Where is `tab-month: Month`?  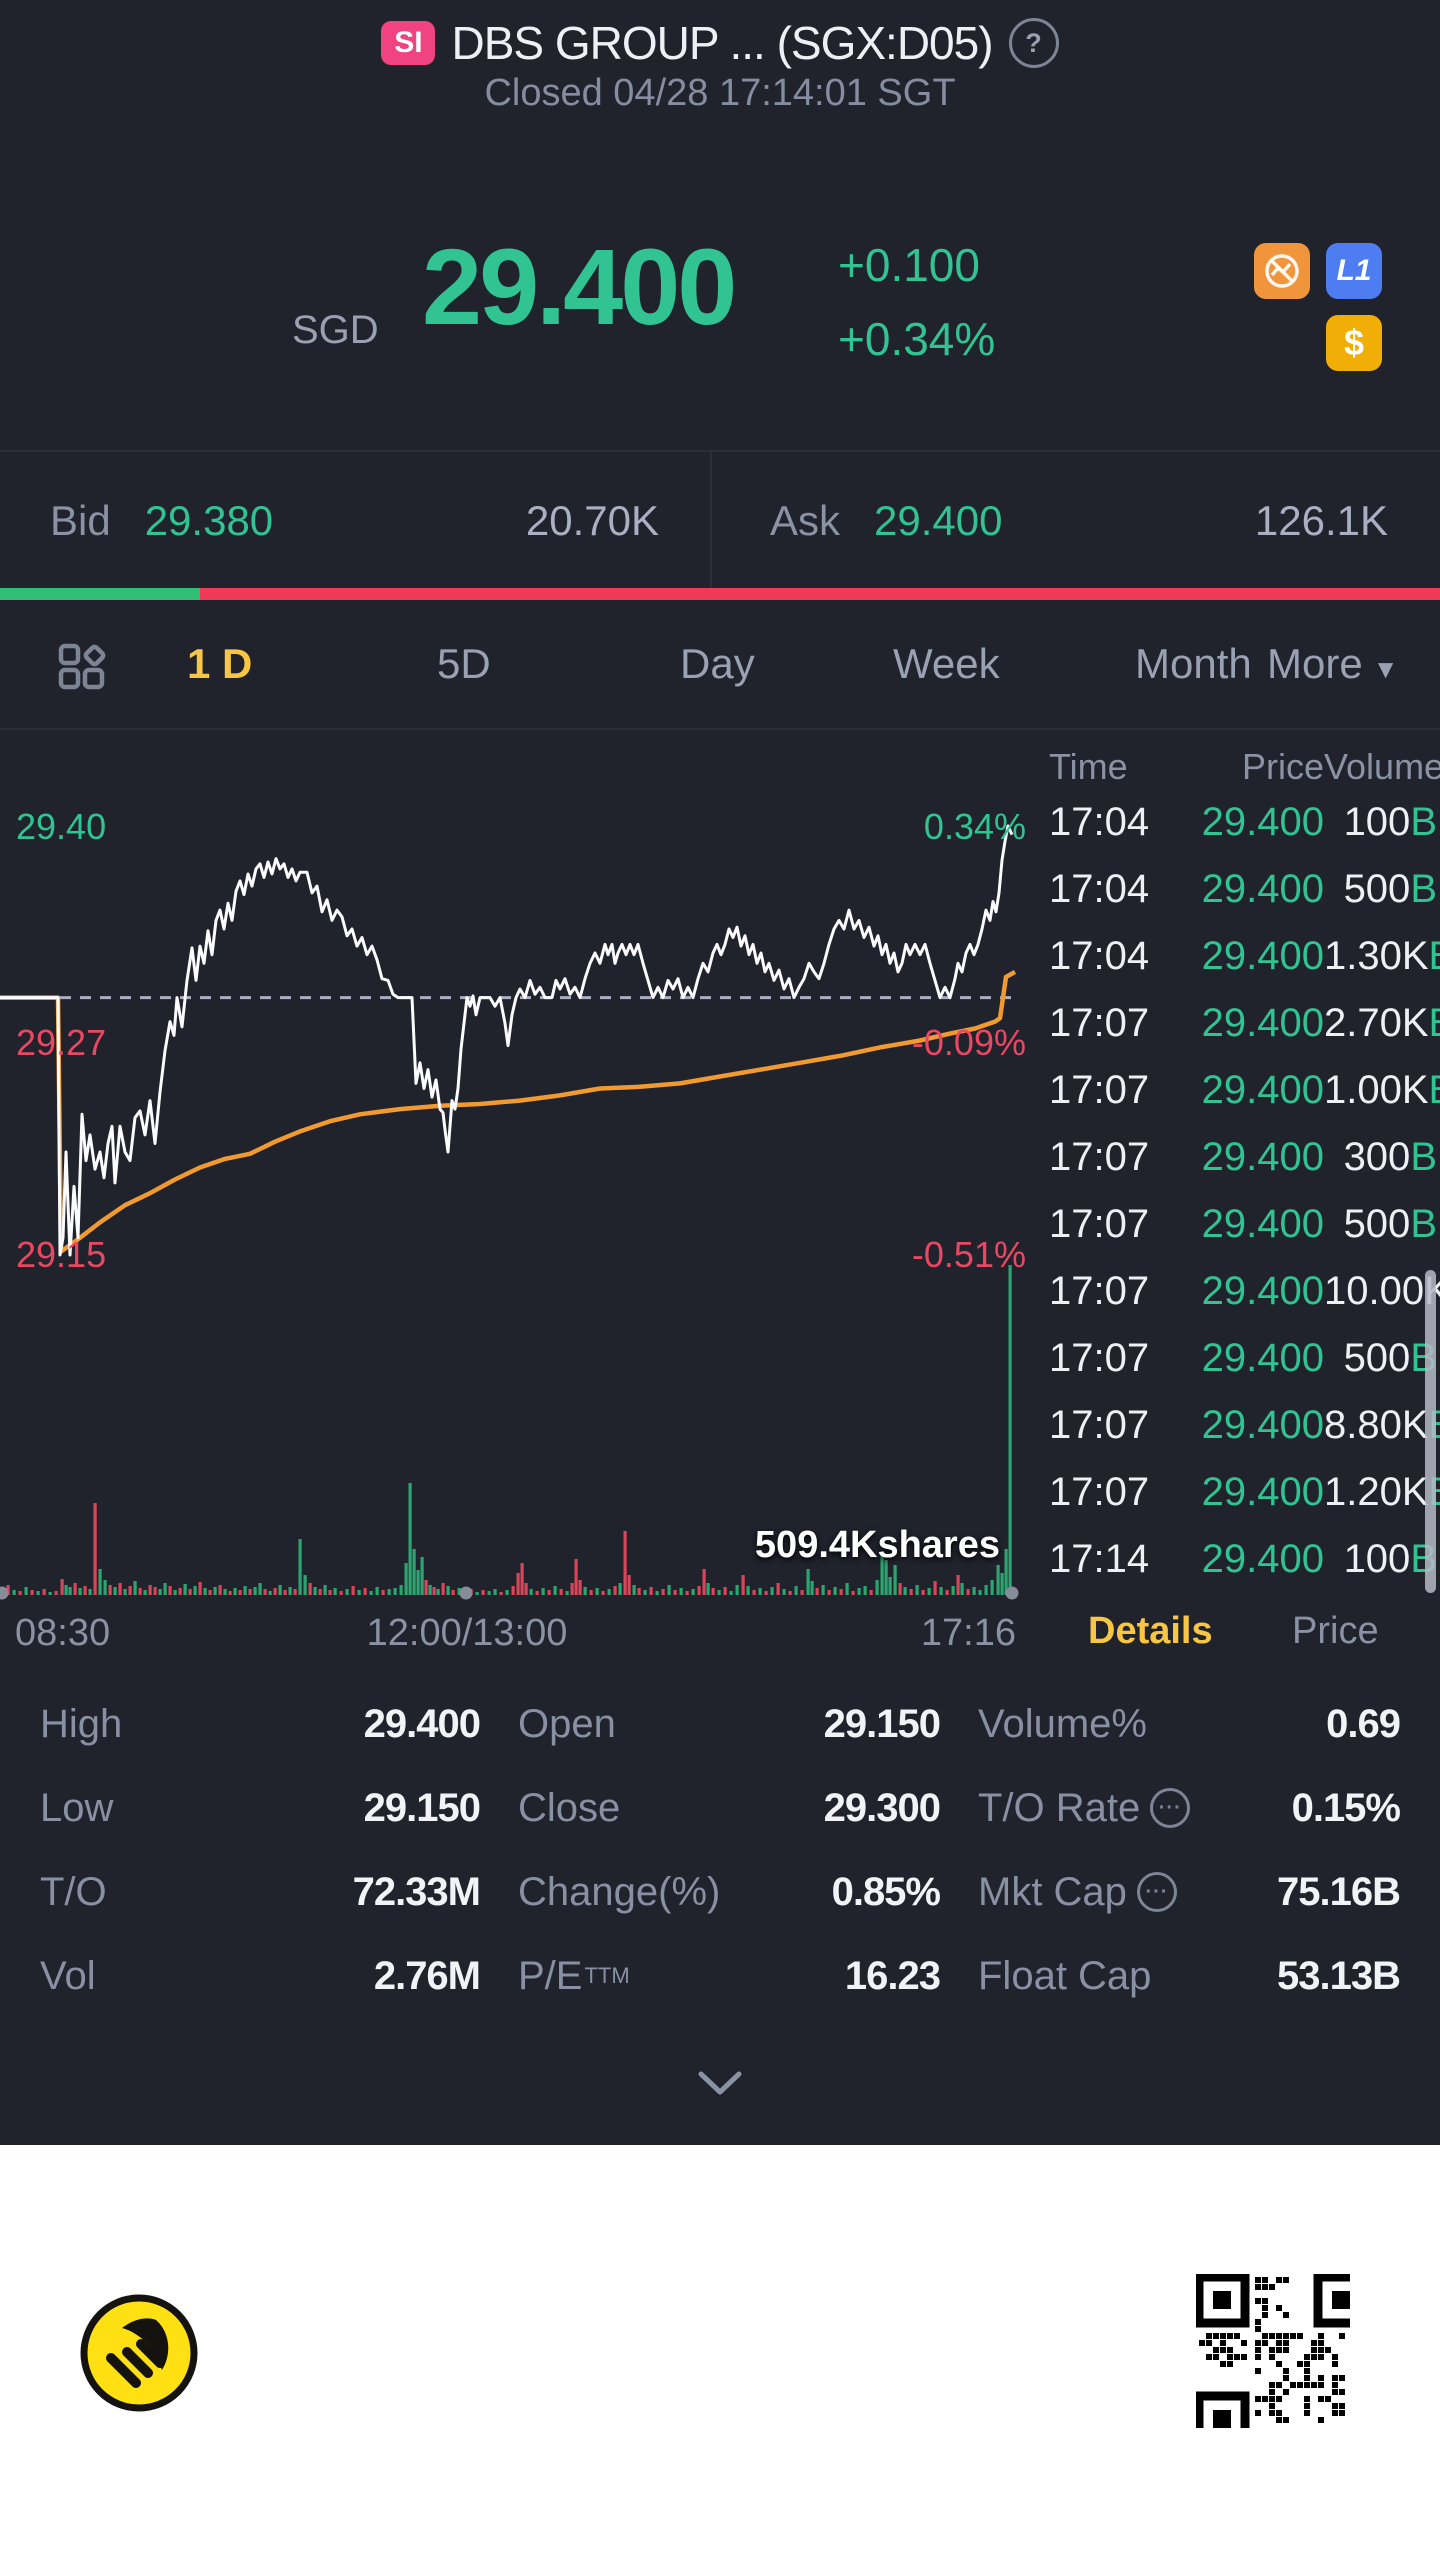
tab-month: Month is located at coordinates (1193, 663).